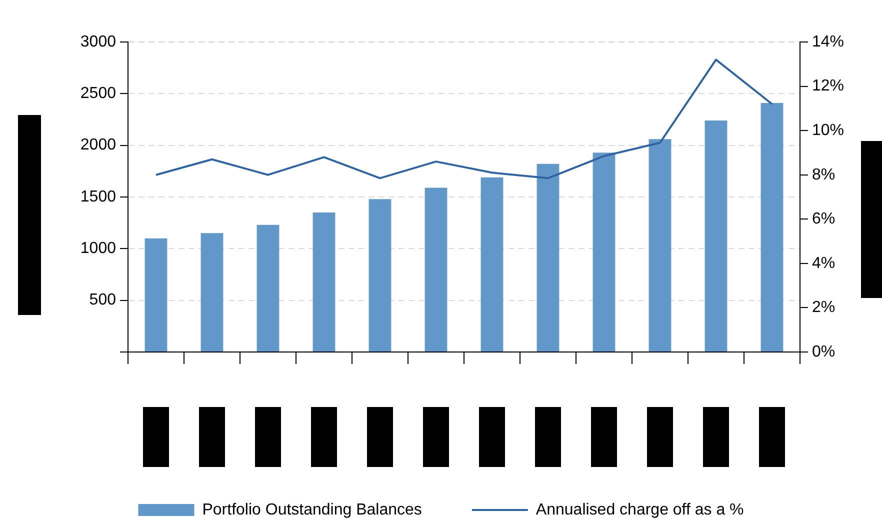 The height and width of the screenshot is (532, 882). I want to click on y-tick-label: 3000, so click(98, 41).